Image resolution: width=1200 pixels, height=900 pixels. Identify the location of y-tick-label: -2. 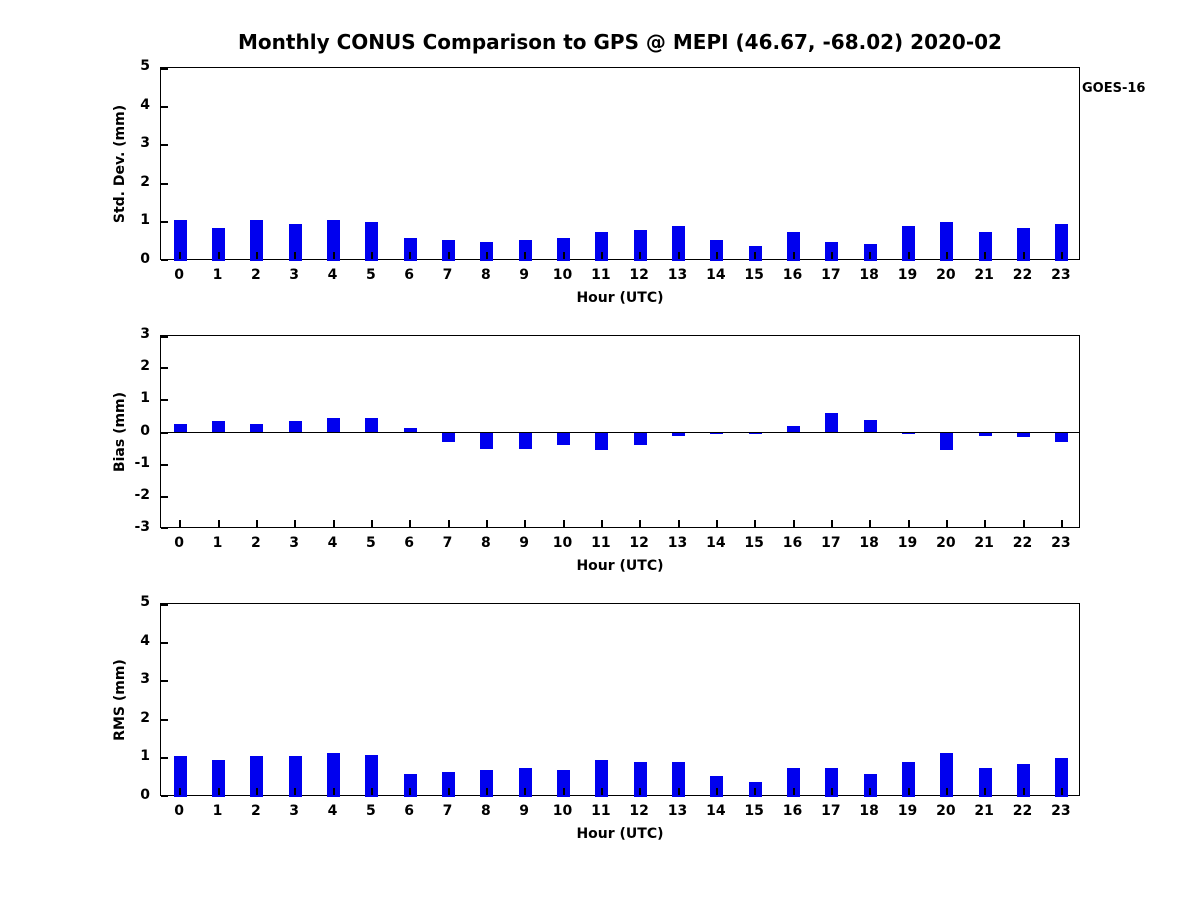
(142, 494).